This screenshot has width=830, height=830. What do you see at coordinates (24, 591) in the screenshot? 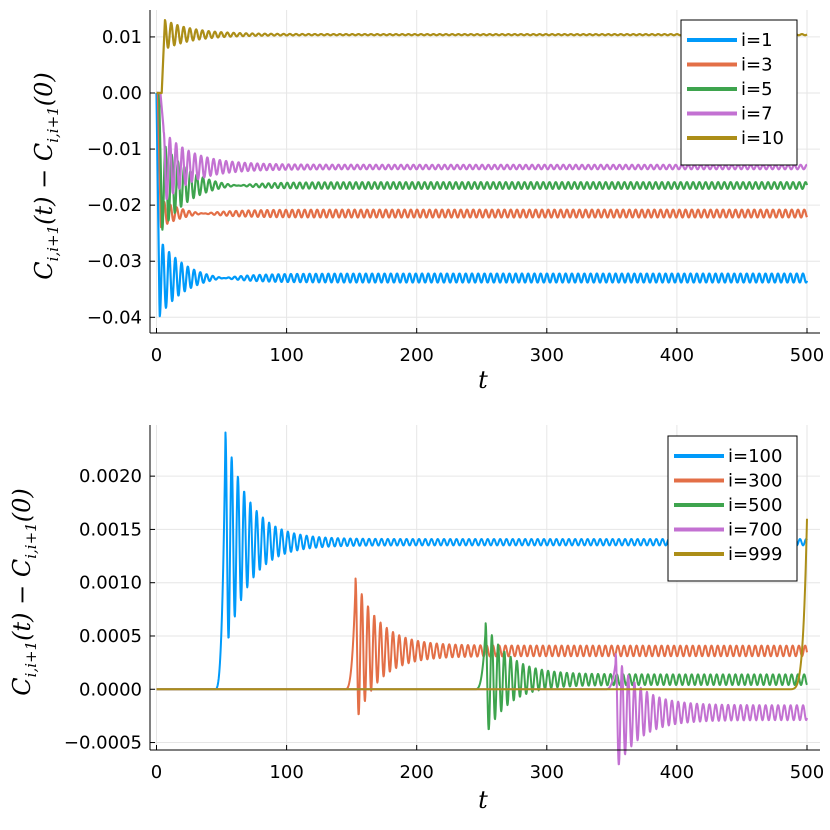
I see `bottom-ylabel: Ci,i+1(t) − Ci,i+1(0)` at bounding box center [24, 591].